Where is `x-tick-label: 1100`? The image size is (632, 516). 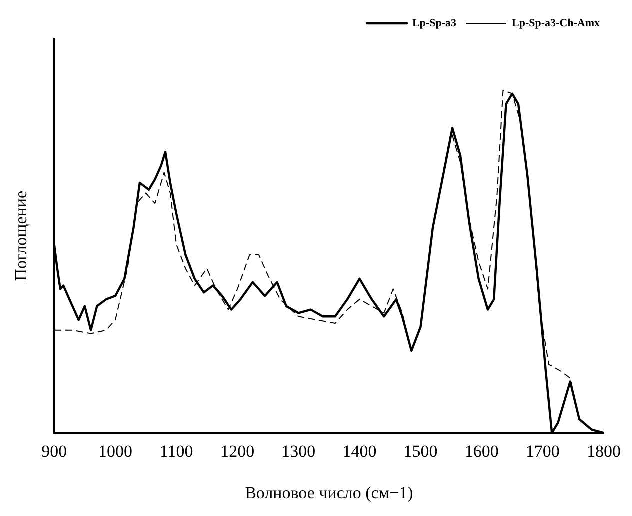 x-tick-label: 1100 is located at coordinates (177, 451).